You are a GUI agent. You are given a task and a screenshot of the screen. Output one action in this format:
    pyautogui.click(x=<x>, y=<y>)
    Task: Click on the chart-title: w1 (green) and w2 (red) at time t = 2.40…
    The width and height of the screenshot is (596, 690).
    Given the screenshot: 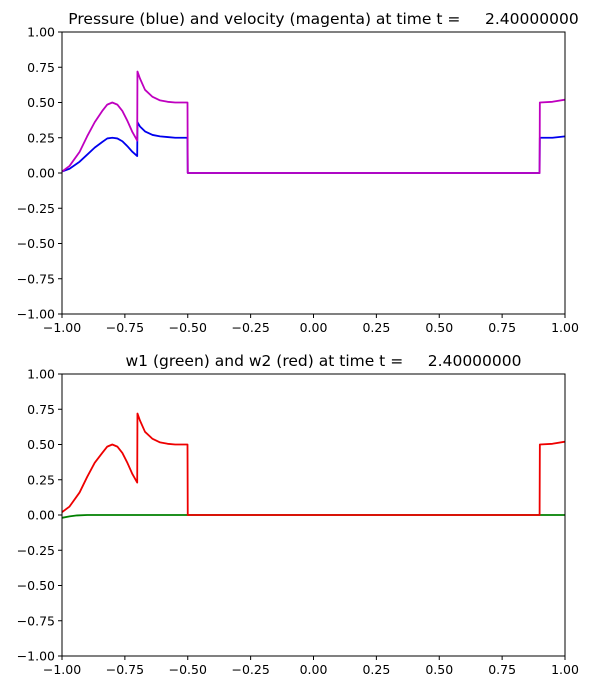 What is the action you would take?
    pyautogui.click(x=324, y=361)
    